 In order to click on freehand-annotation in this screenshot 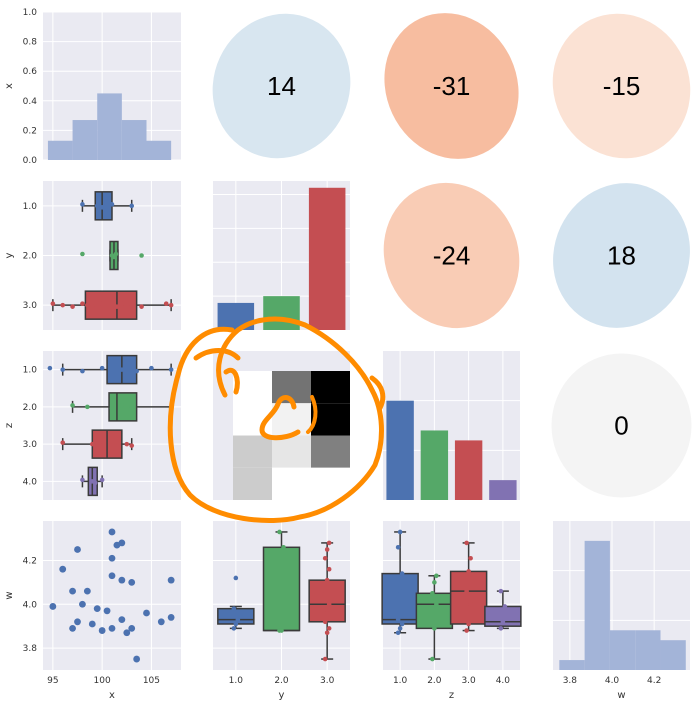, I will do `click(276, 419)`.